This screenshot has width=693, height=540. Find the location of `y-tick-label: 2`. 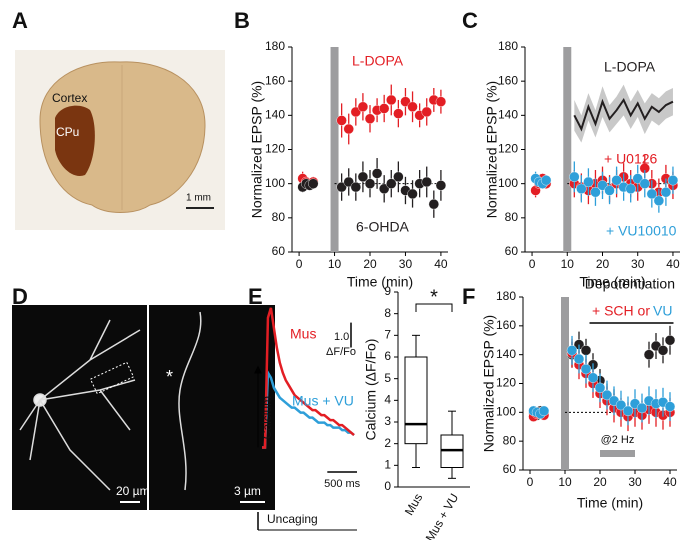

y-tick-label: 2 is located at coordinates (387, 443).